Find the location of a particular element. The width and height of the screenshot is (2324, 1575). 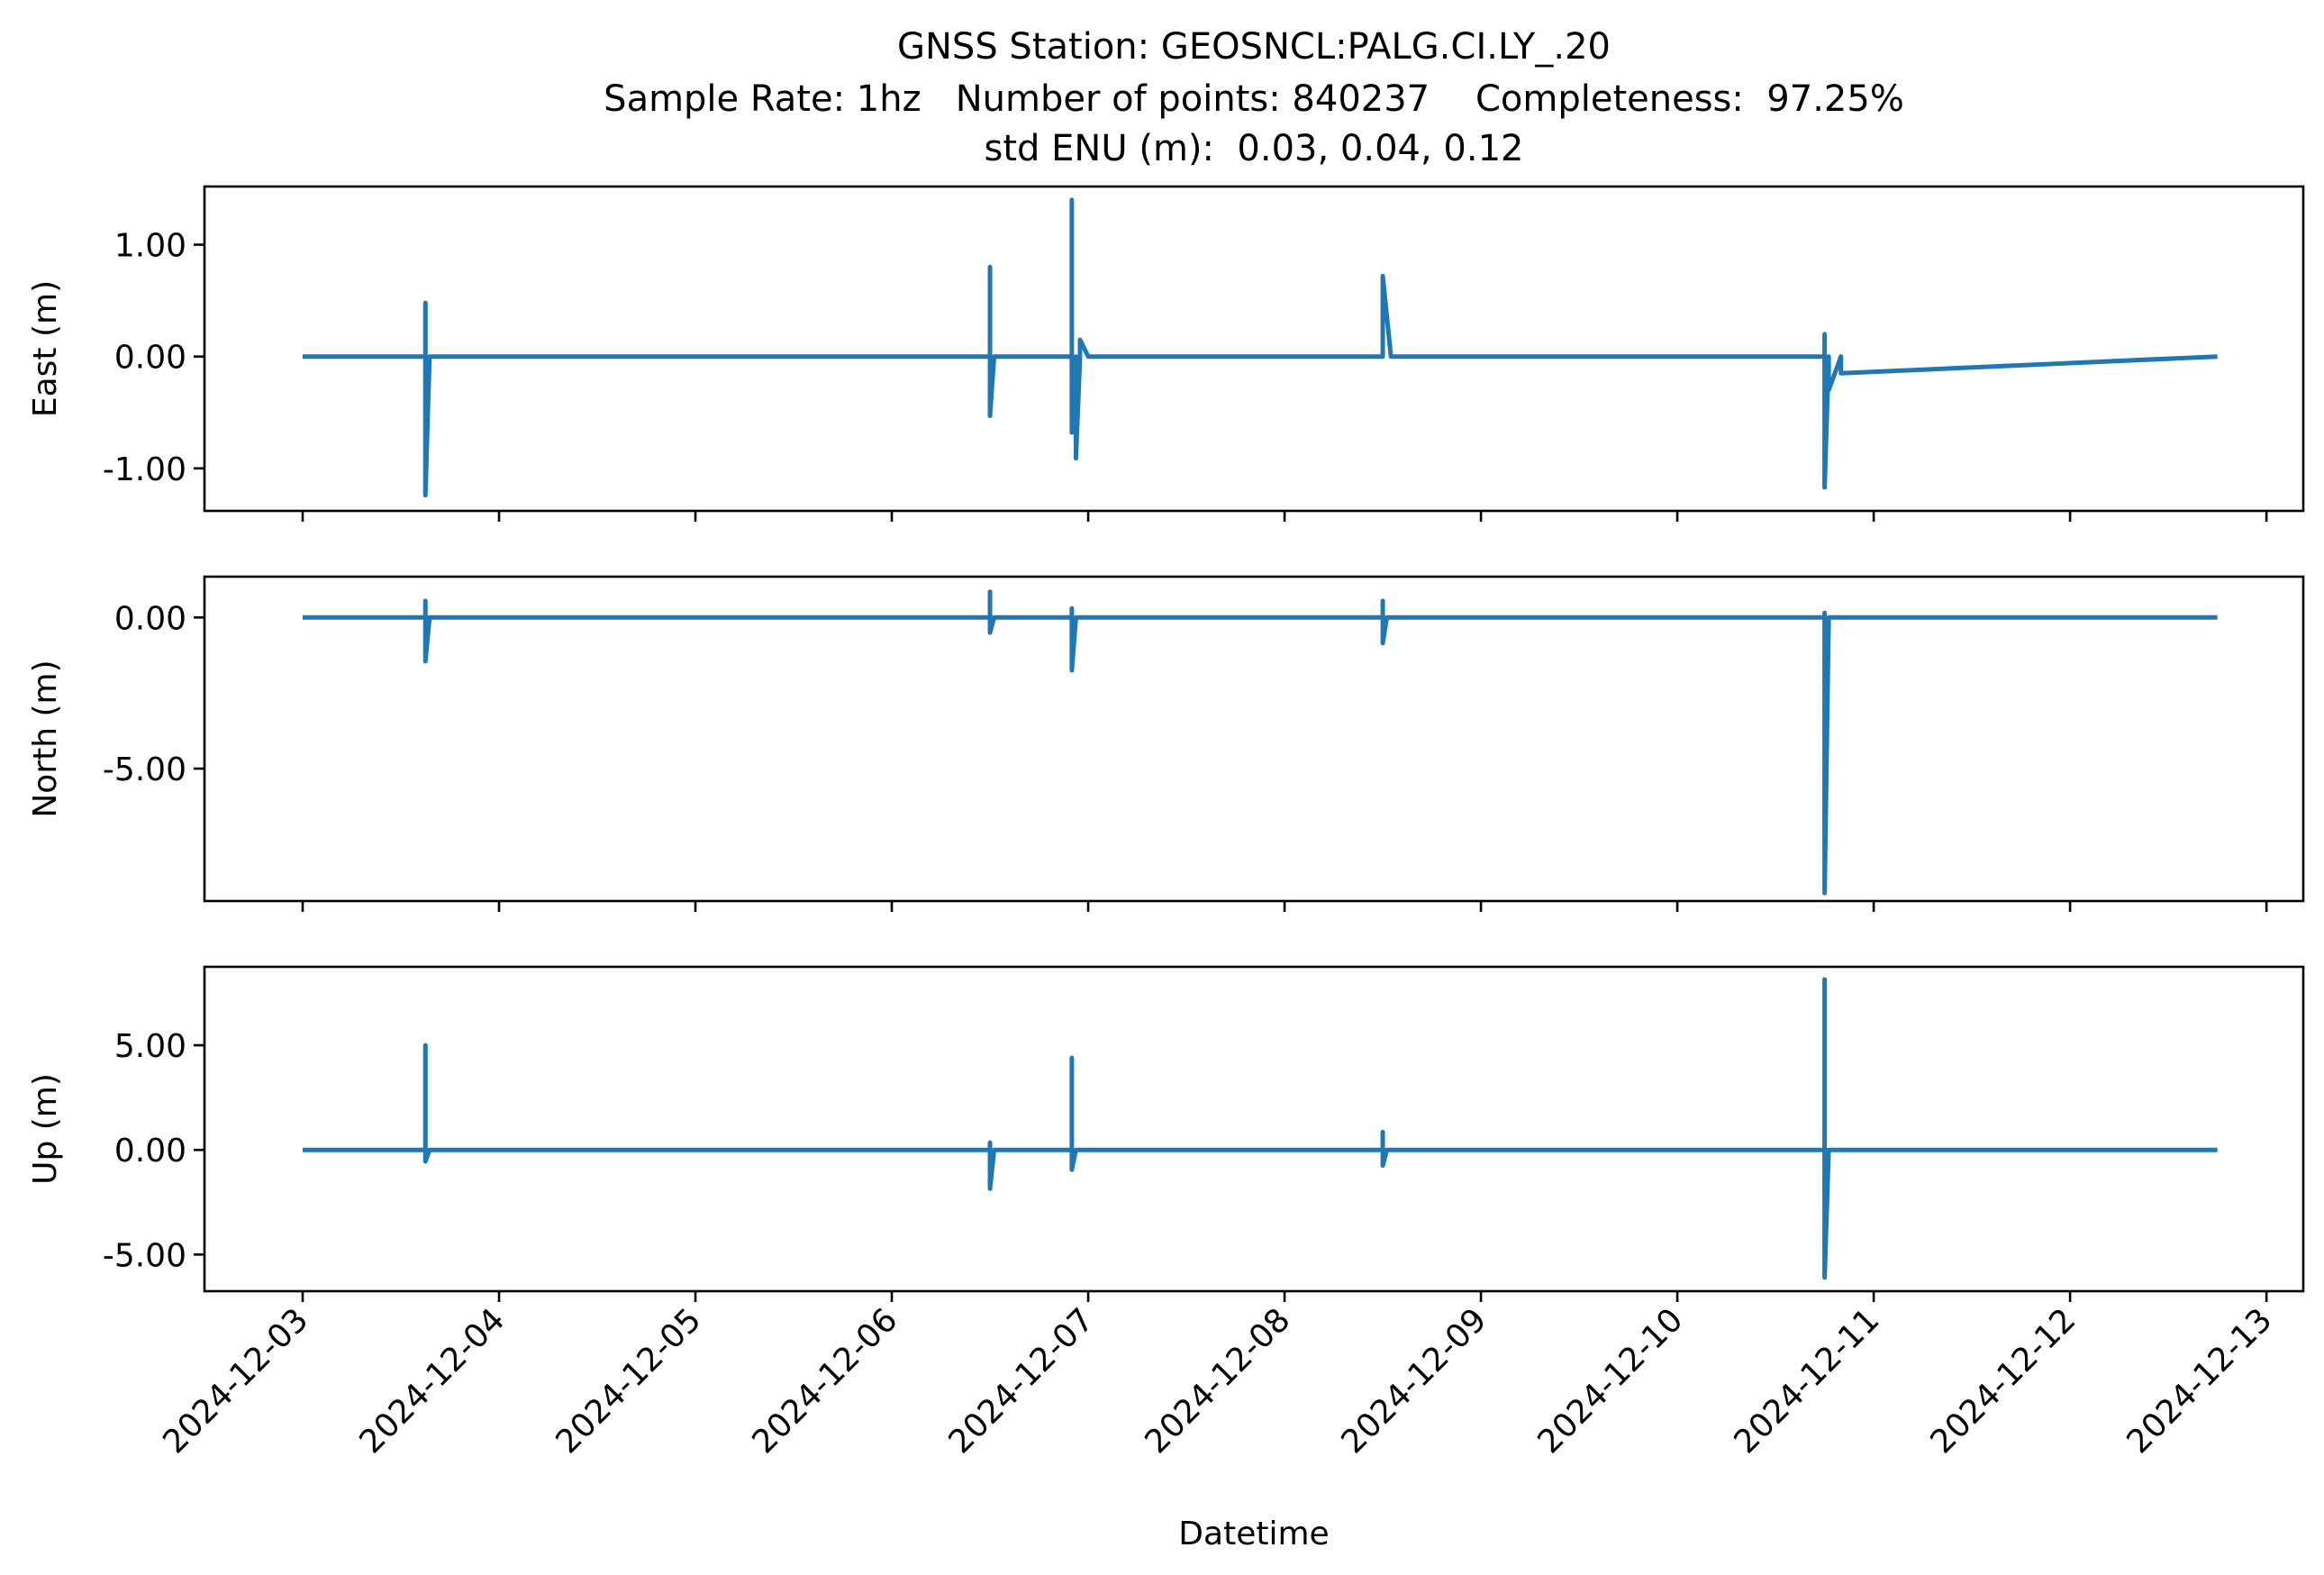

y-axis-label-up: Up (m) is located at coordinates (46, 1129).